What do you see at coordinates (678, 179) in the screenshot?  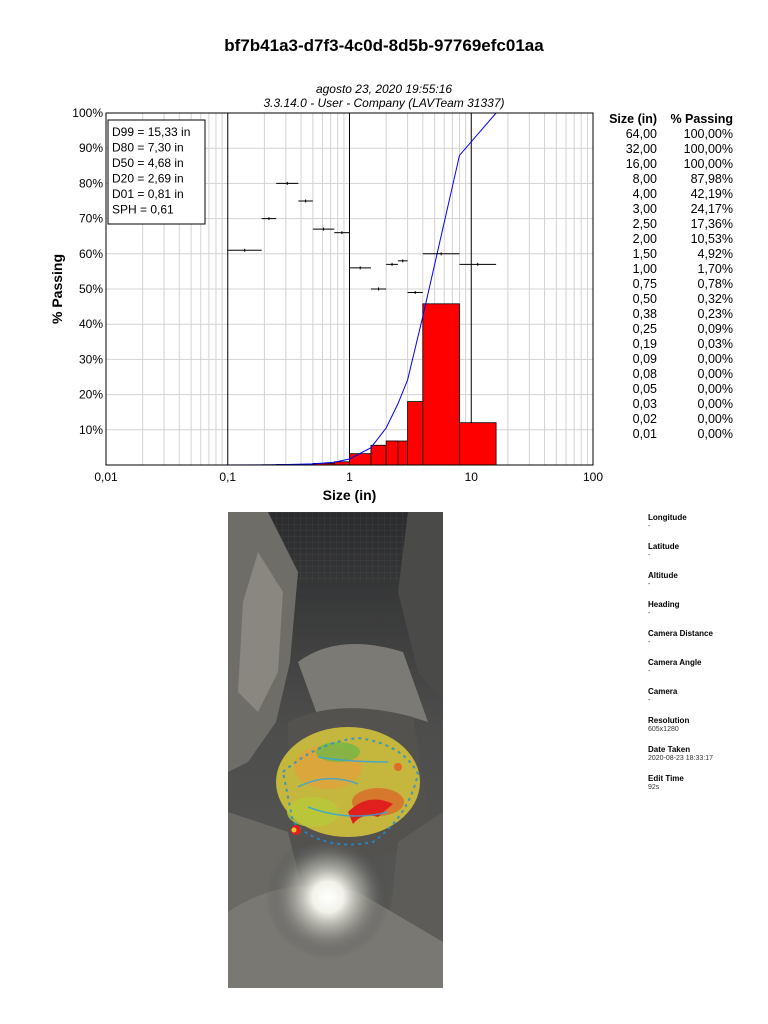 I see `table-row: 8,00 87,98%` at bounding box center [678, 179].